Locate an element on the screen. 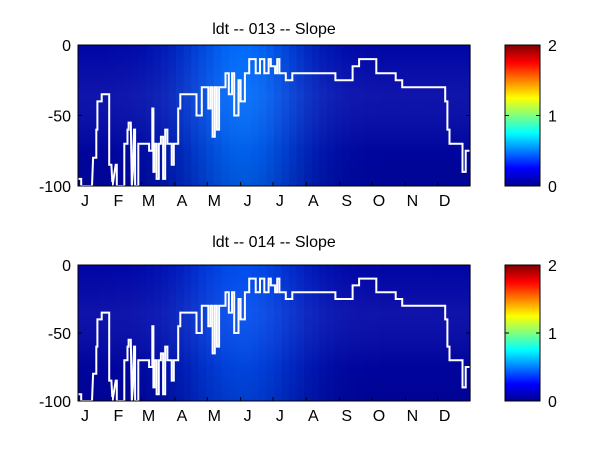  chart-title: ldt -- 013 -- Slope is located at coordinates (274, 29).